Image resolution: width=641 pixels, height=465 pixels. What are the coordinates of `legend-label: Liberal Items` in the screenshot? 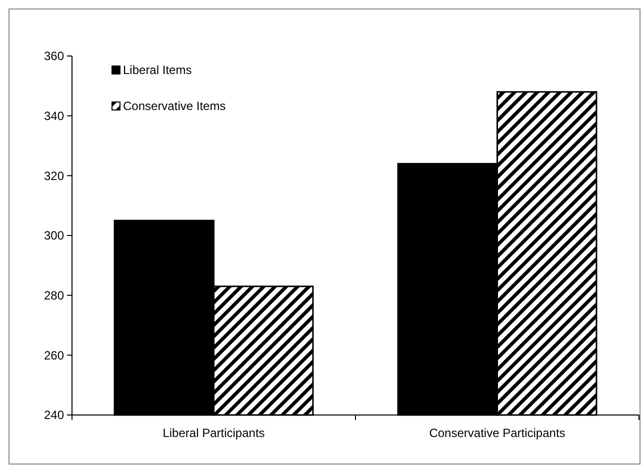 It's located at (157, 70).